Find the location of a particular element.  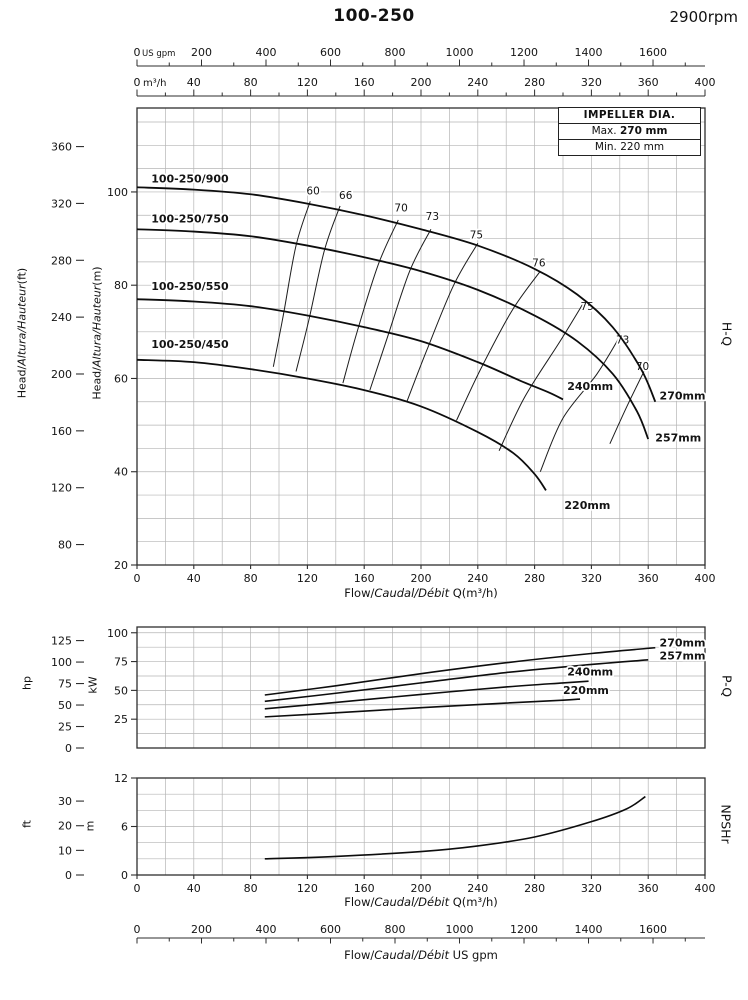

hq-impeller-label-220mm: 220mm is located at coordinates (587, 505).